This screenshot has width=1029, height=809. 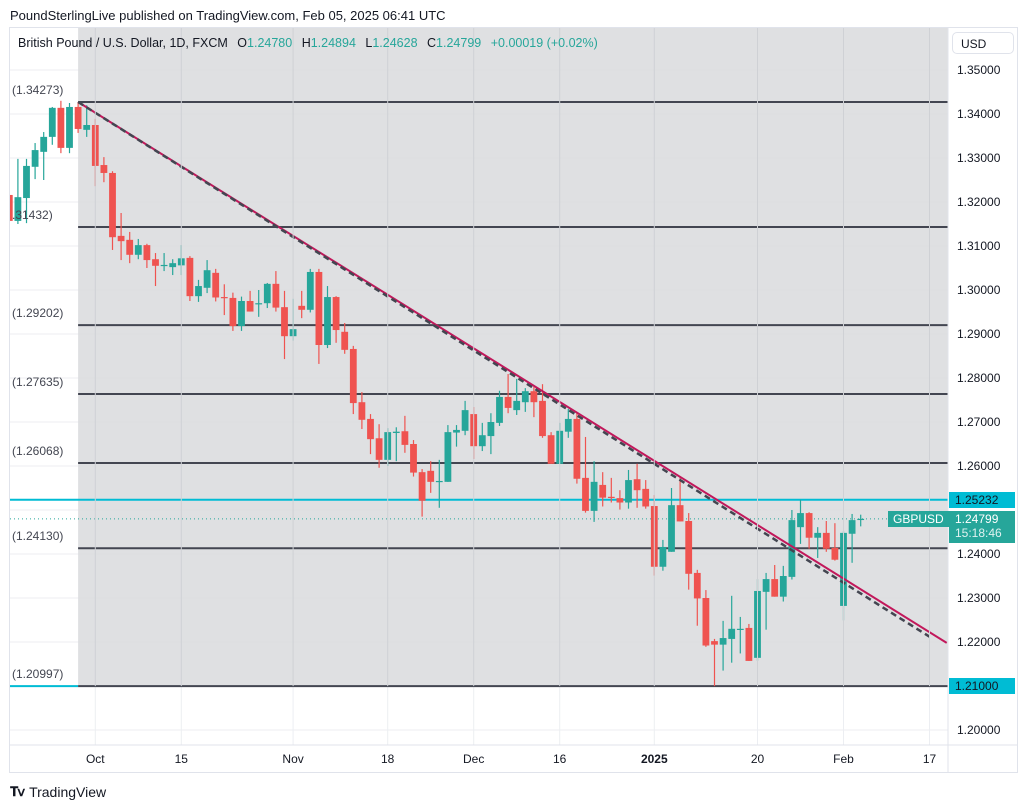 What do you see at coordinates (38, 313) in the screenshot?
I see `level-label: (1.29202)` at bounding box center [38, 313].